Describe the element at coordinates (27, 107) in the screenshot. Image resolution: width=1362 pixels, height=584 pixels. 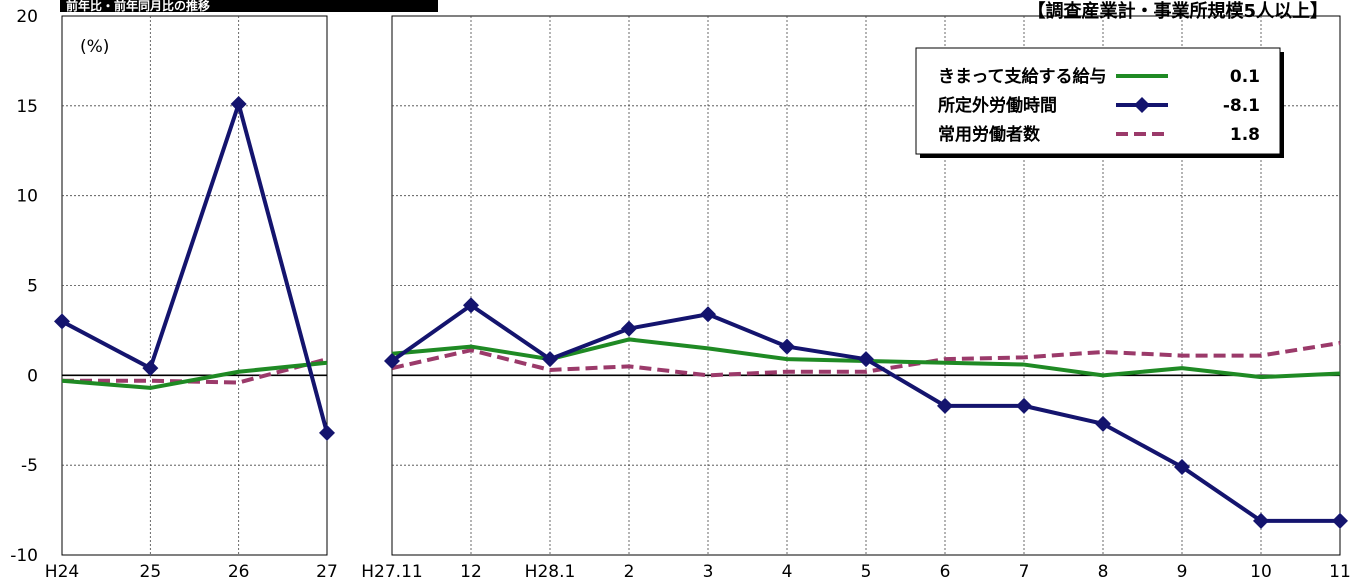
I see `y-tick-label: 15` at that location.